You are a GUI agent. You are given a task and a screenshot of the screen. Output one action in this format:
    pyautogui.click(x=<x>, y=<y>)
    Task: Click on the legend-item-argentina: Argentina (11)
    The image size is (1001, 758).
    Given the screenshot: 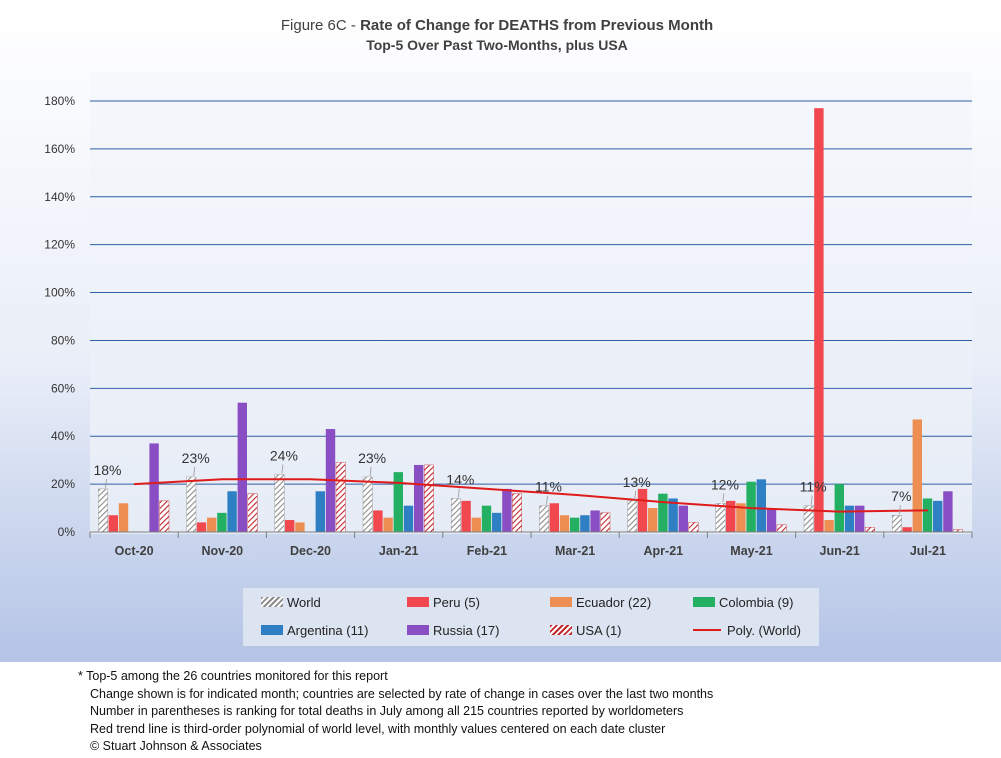 What is the action you would take?
    pyautogui.click(x=314, y=630)
    